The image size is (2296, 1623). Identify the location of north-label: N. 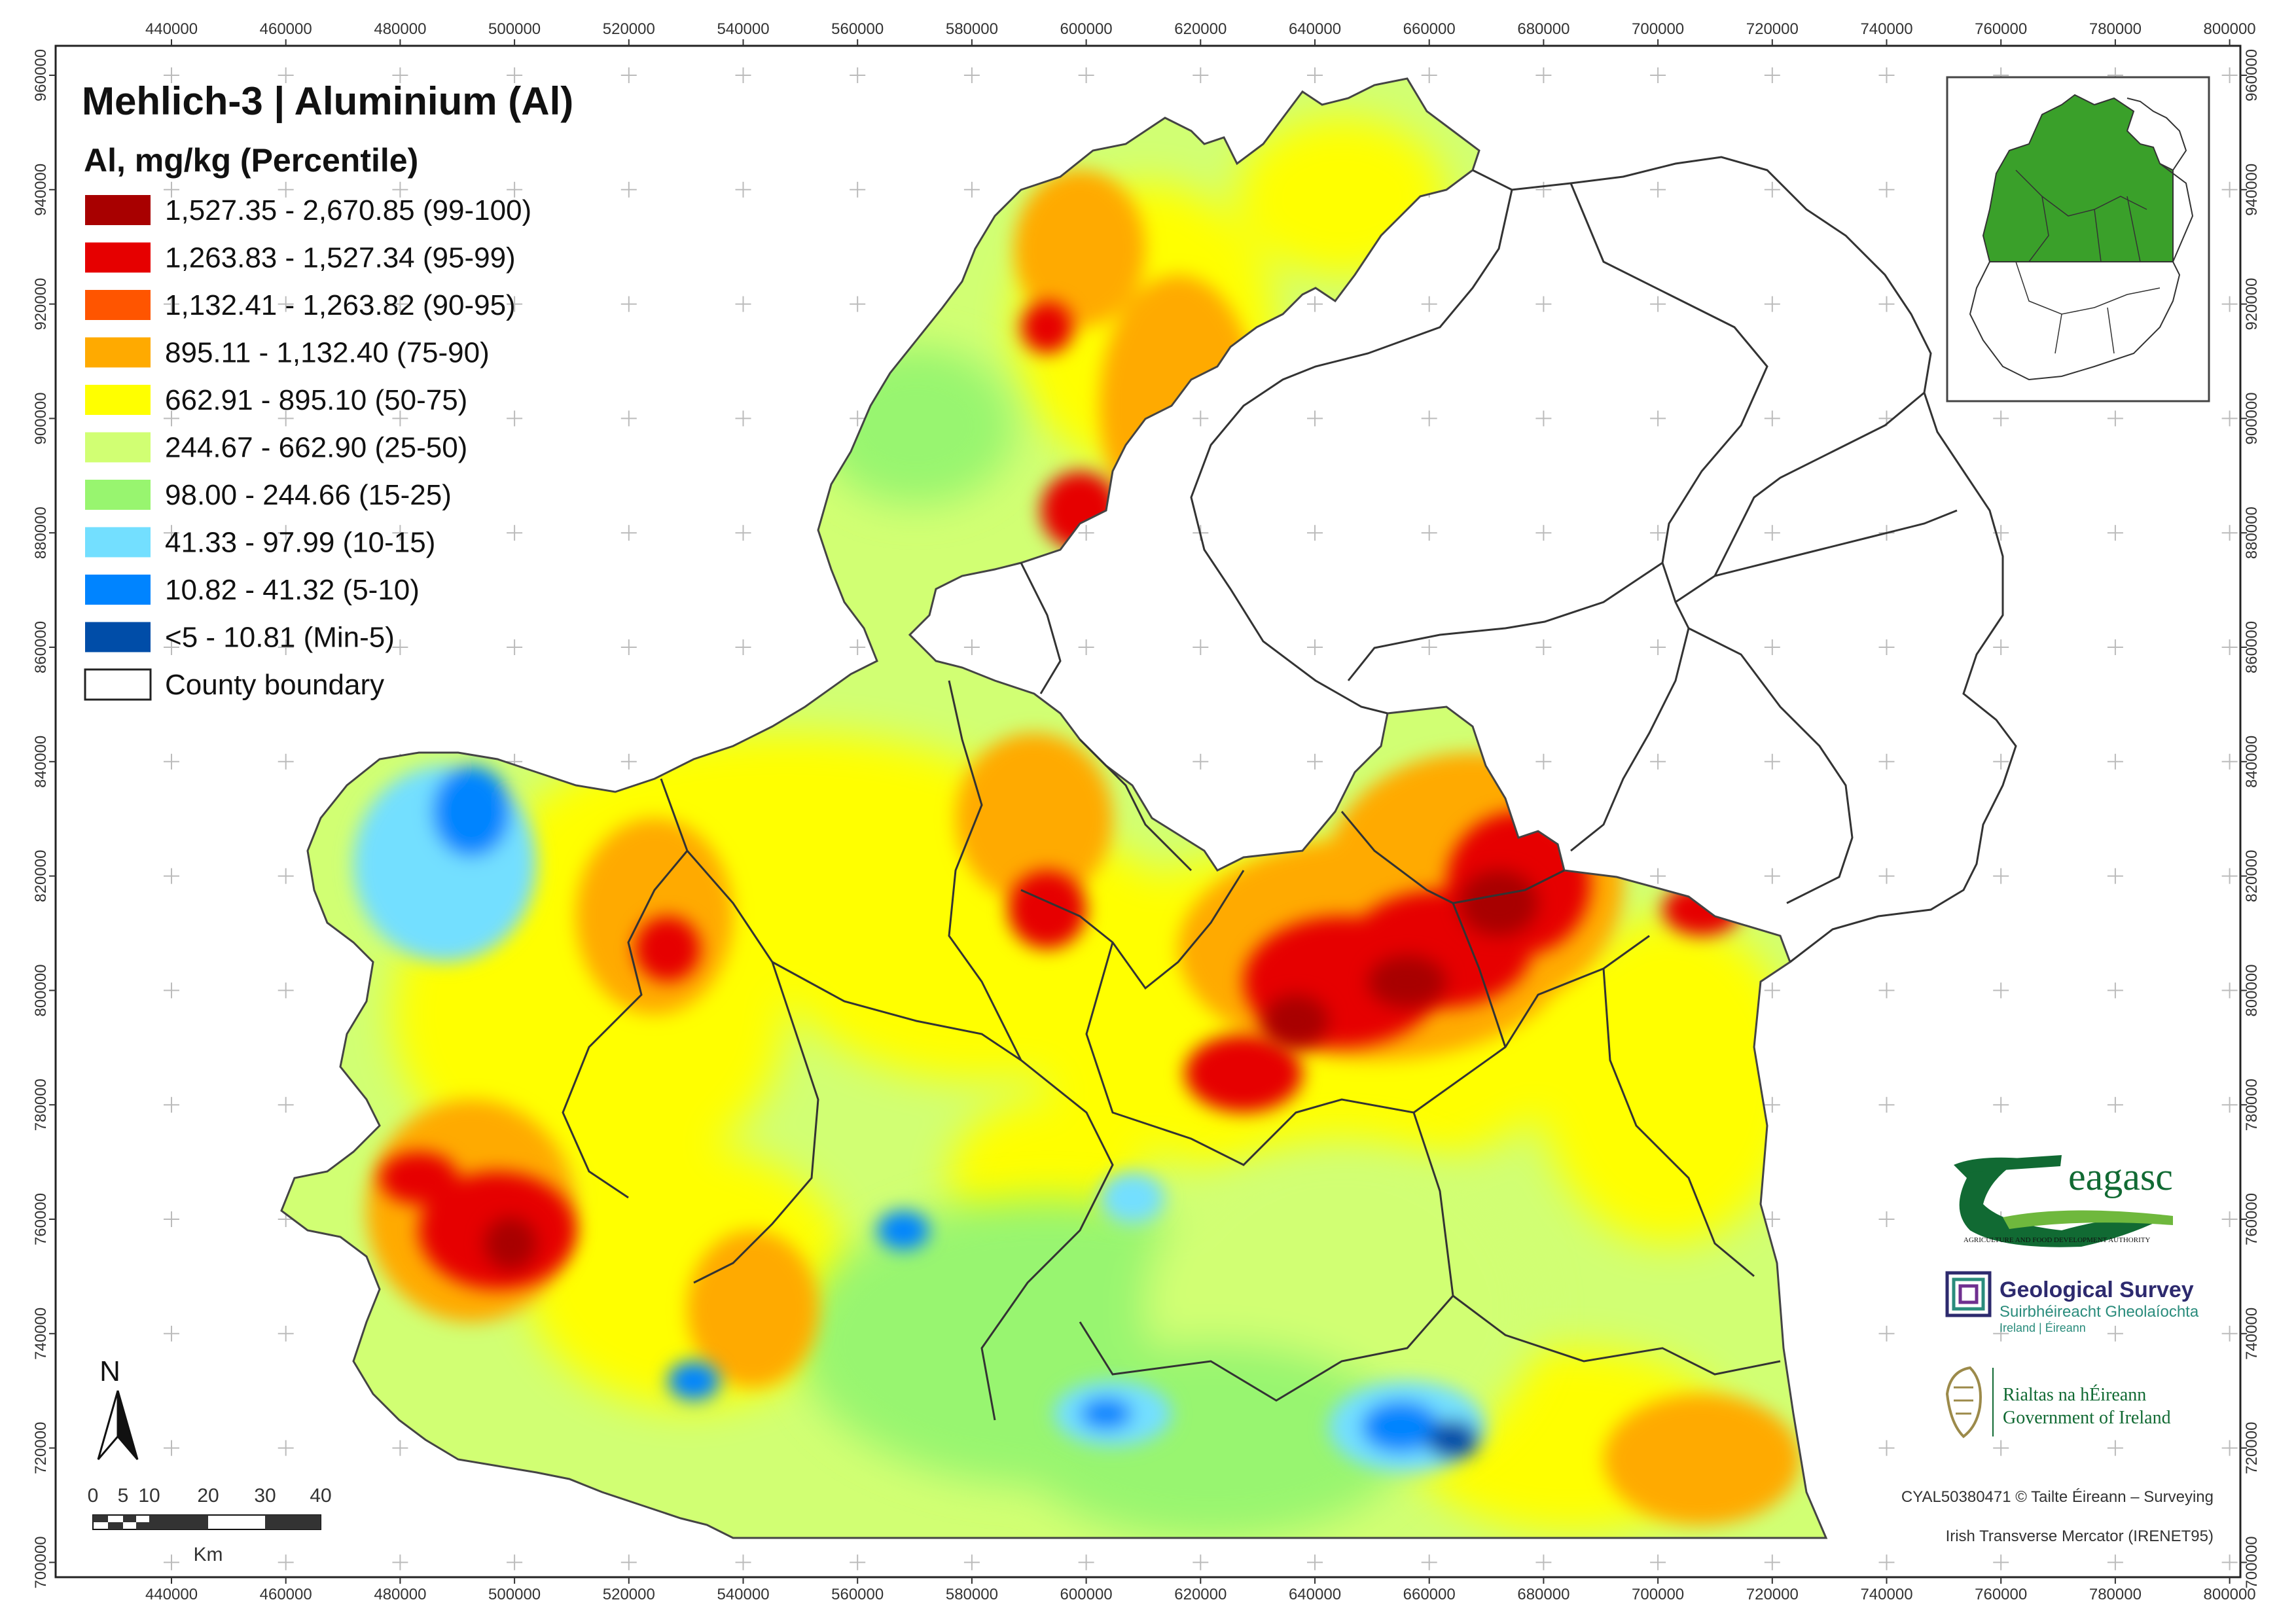
(109, 1371).